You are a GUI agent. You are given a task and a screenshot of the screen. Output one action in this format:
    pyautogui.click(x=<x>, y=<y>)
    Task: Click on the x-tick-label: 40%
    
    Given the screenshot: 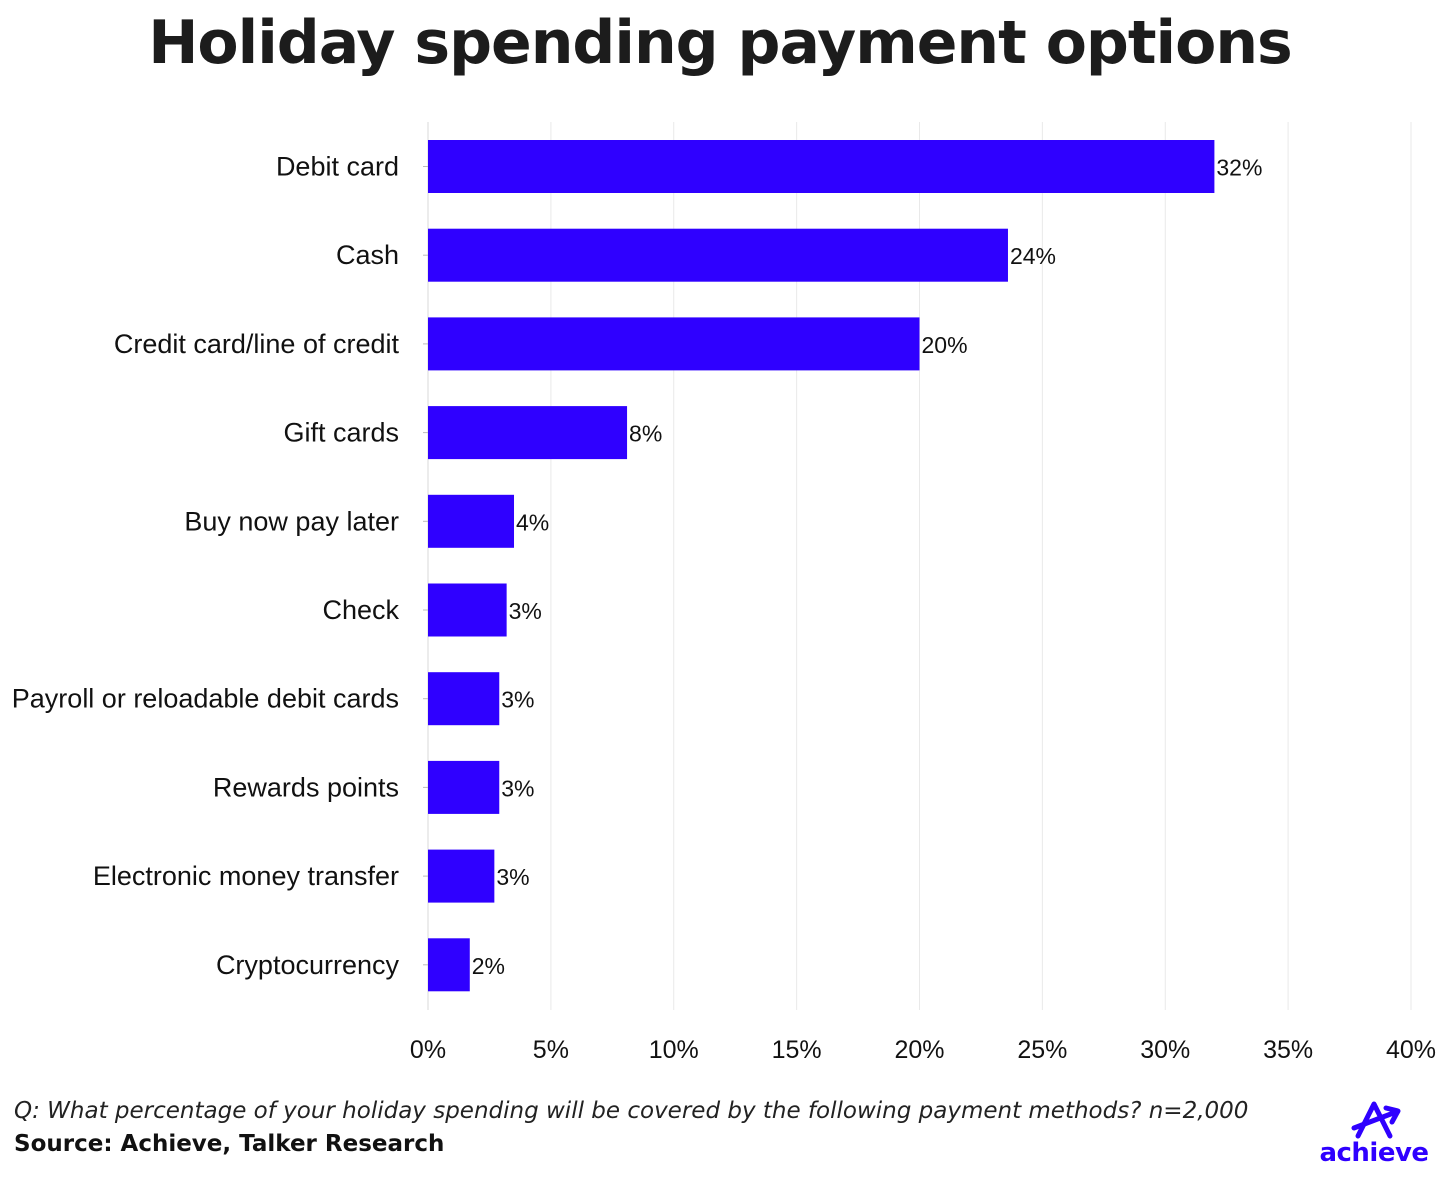 What is the action you would take?
    pyautogui.click(x=1411, y=1050)
    